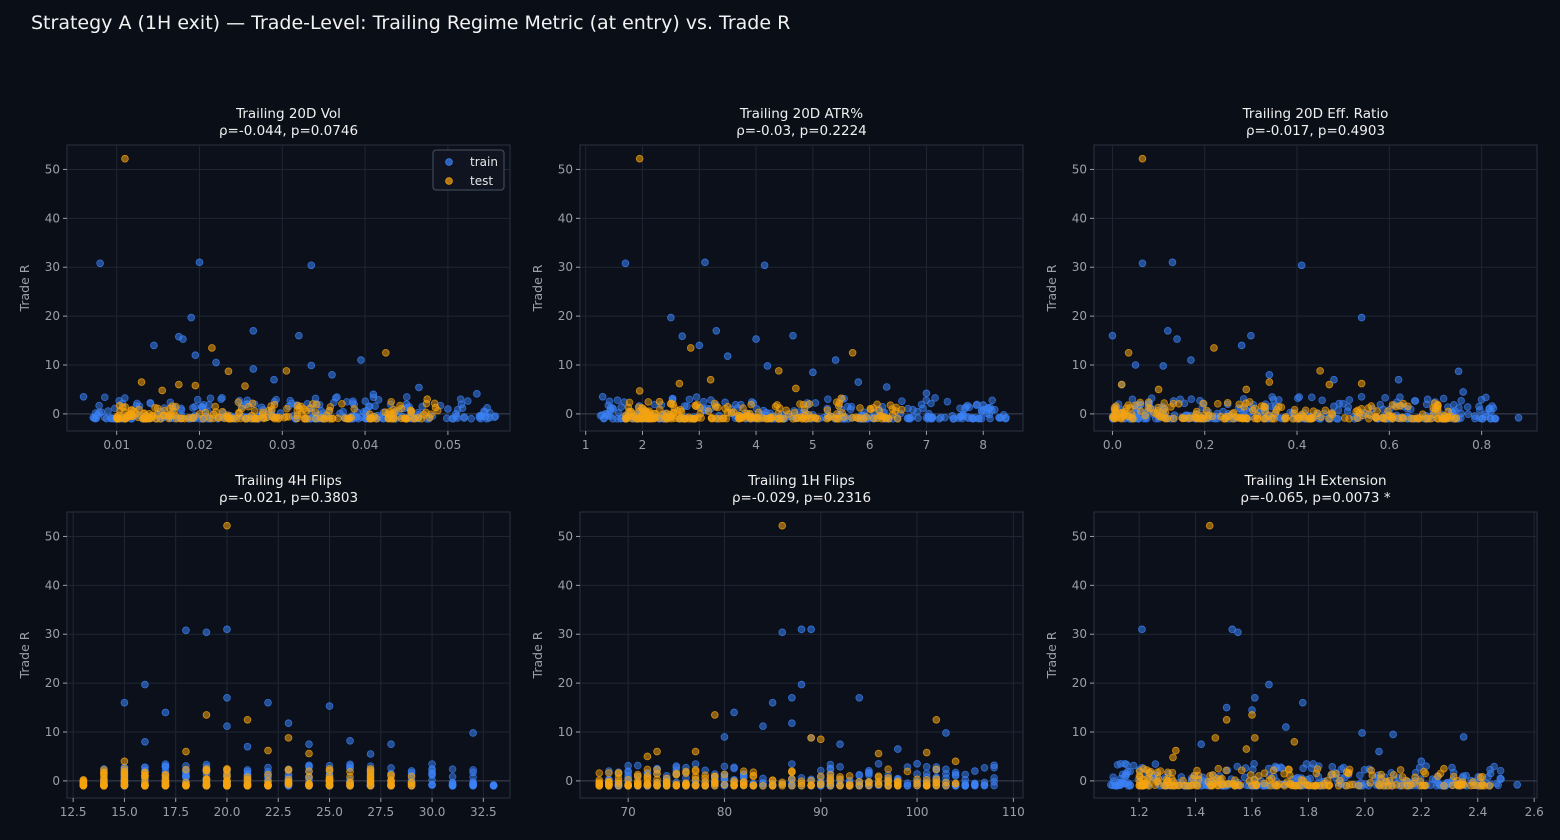  I want to click on panel-stats: ρ=-0.017, p=0.4903, so click(1315, 131).